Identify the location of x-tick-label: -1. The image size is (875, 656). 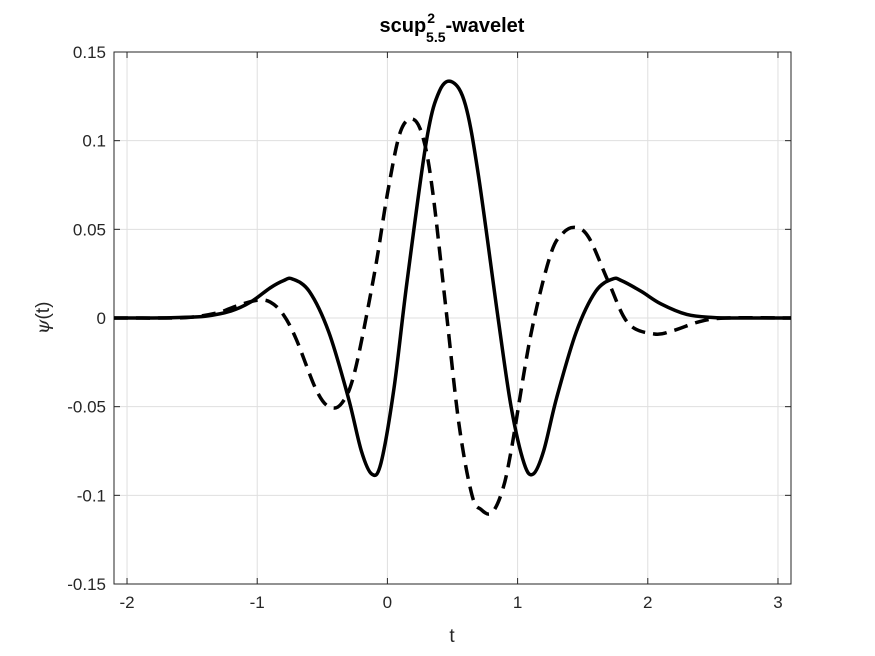
(257, 602).